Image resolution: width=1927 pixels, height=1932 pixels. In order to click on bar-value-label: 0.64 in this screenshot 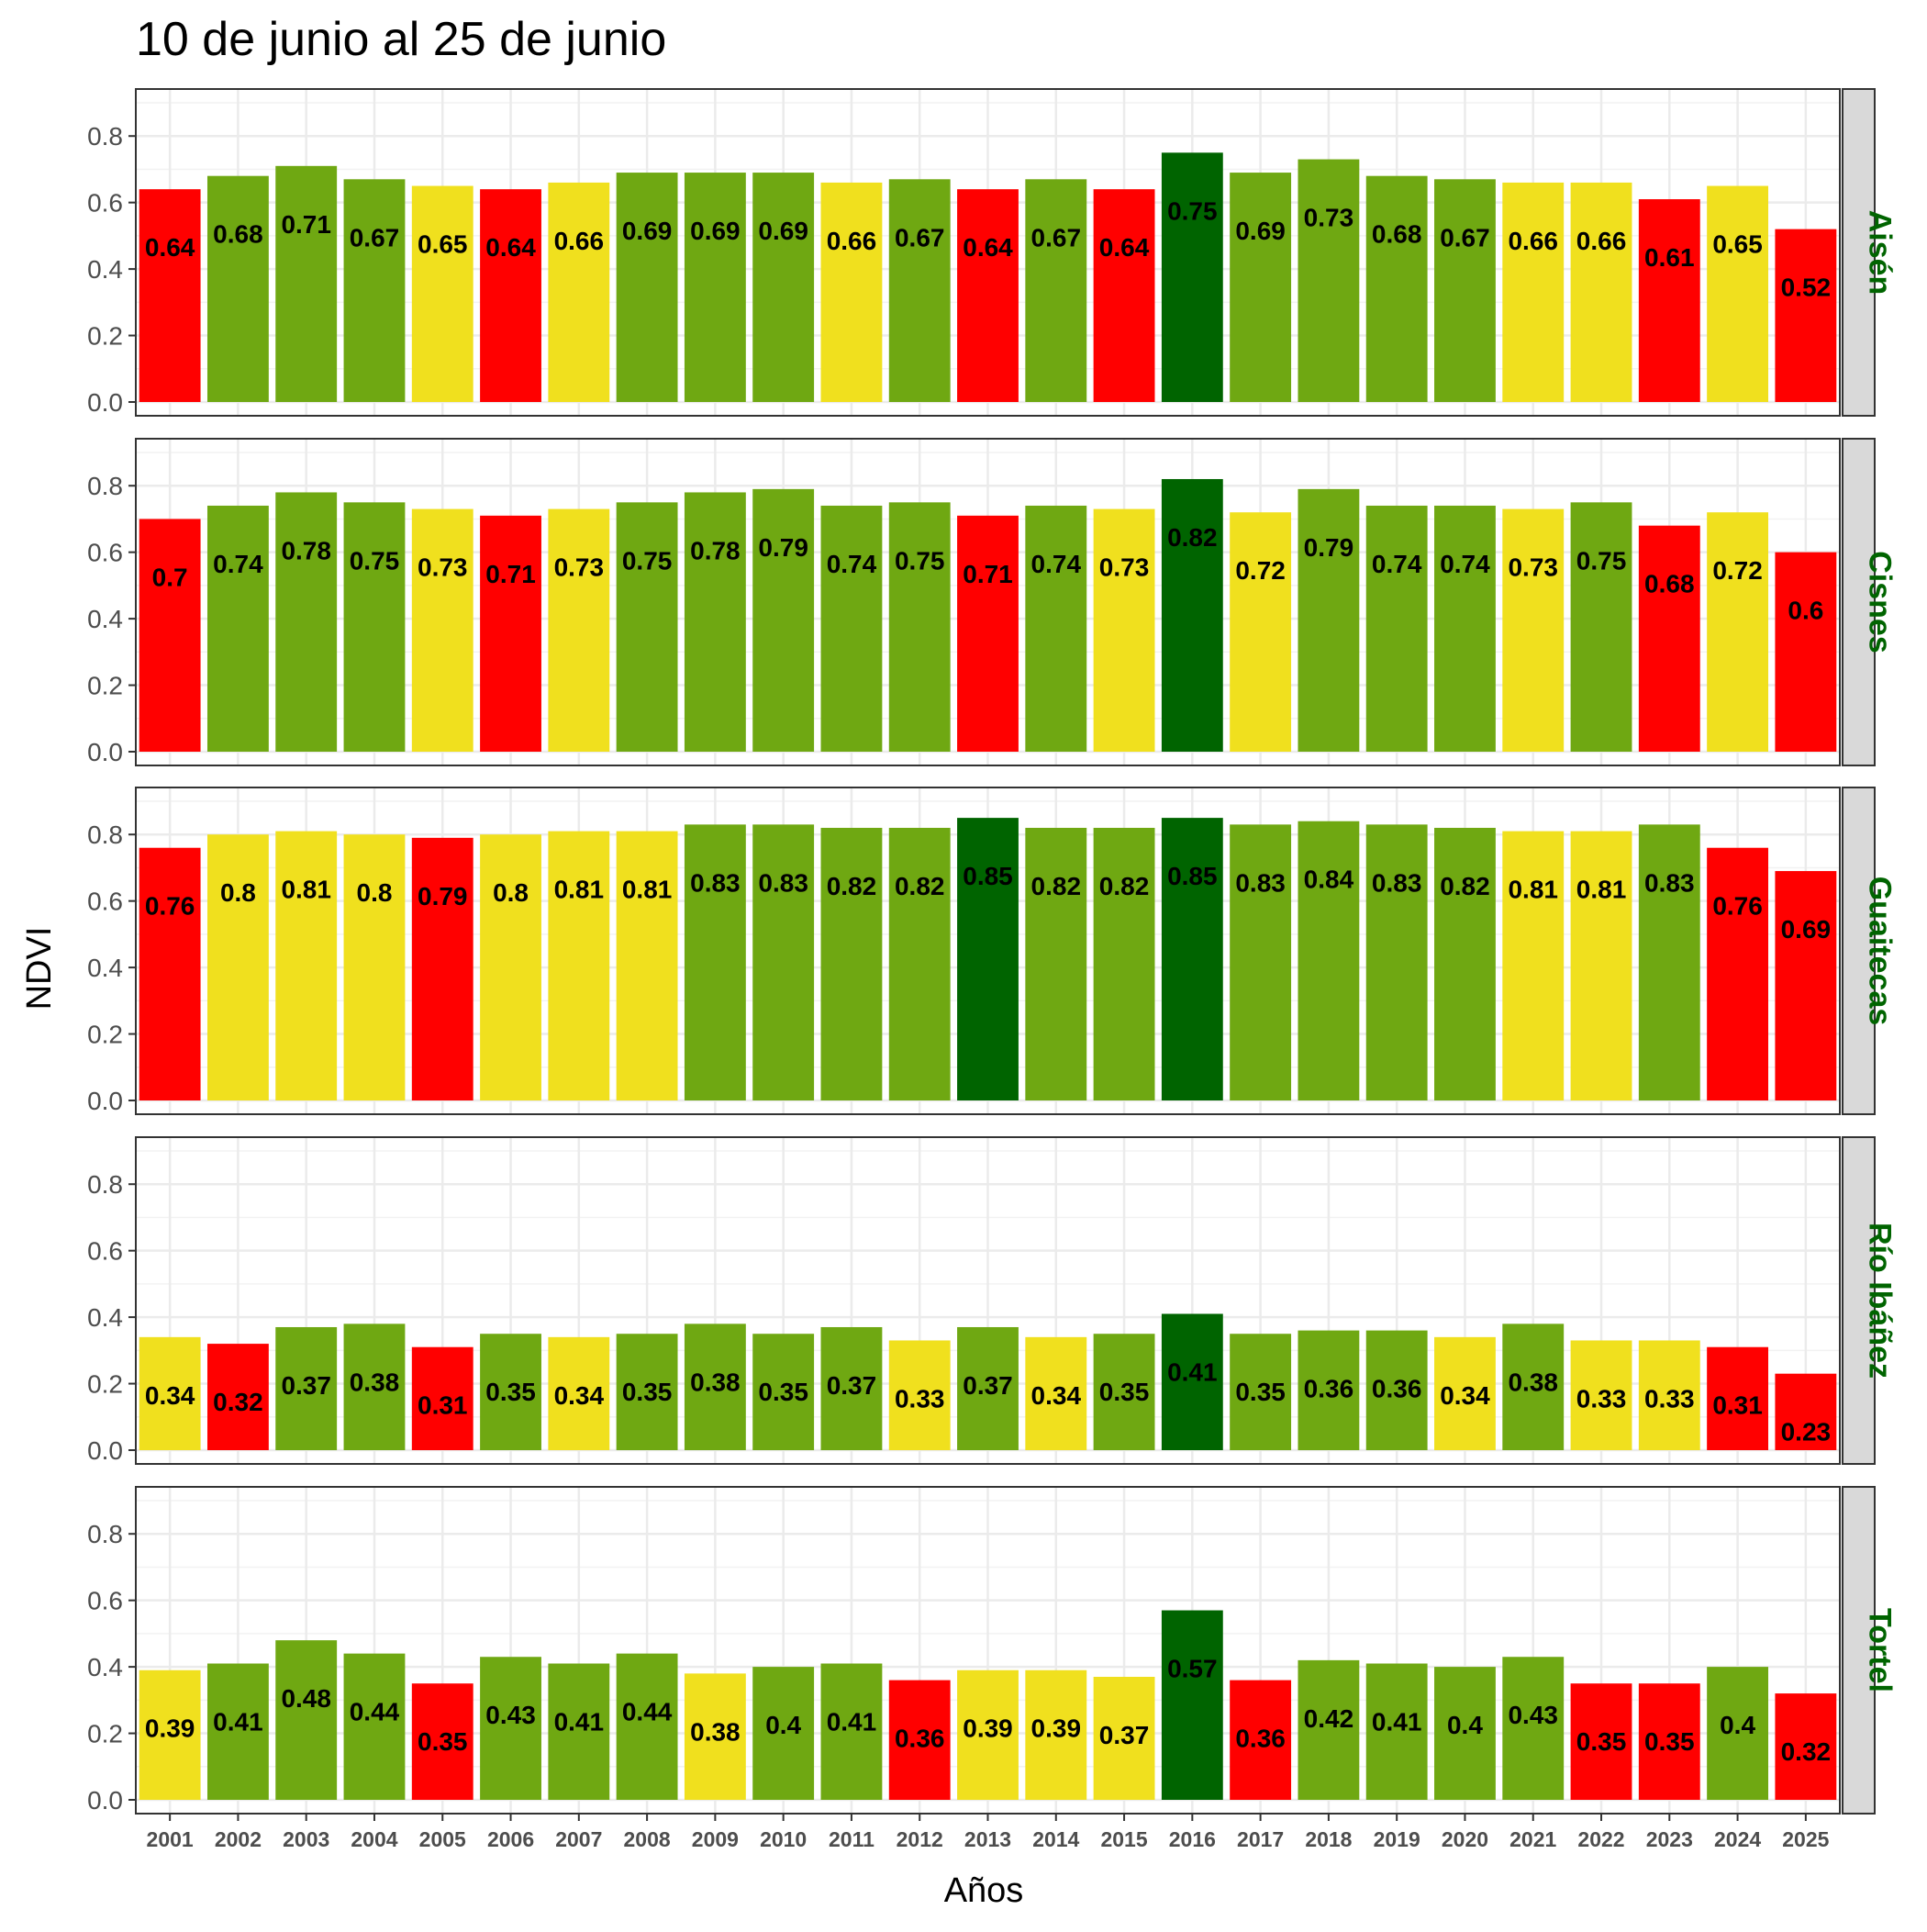, I will do `click(170, 248)`.